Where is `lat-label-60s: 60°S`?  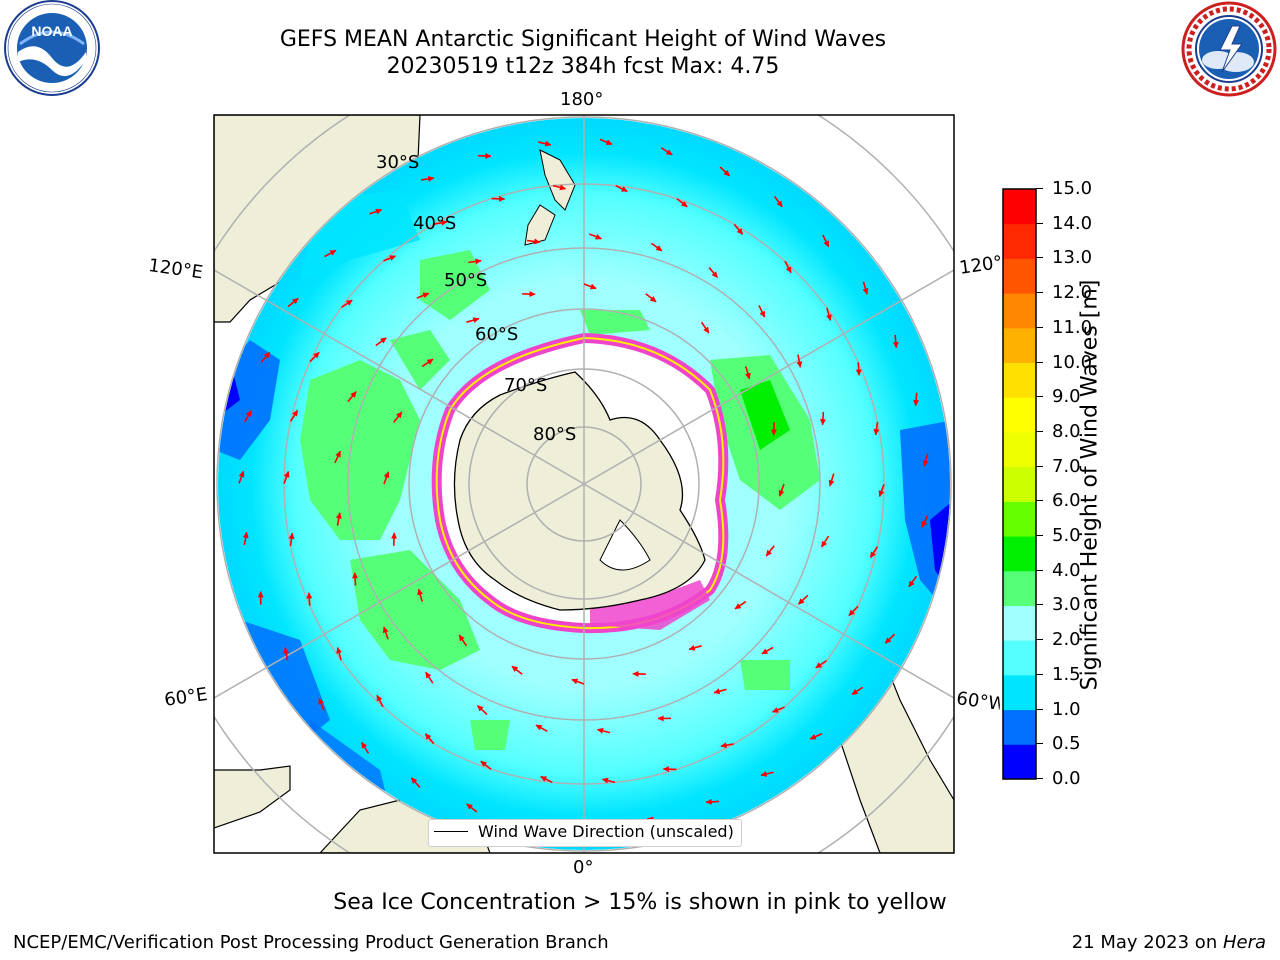 lat-label-60s: 60°S is located at coordinates (497, 334).